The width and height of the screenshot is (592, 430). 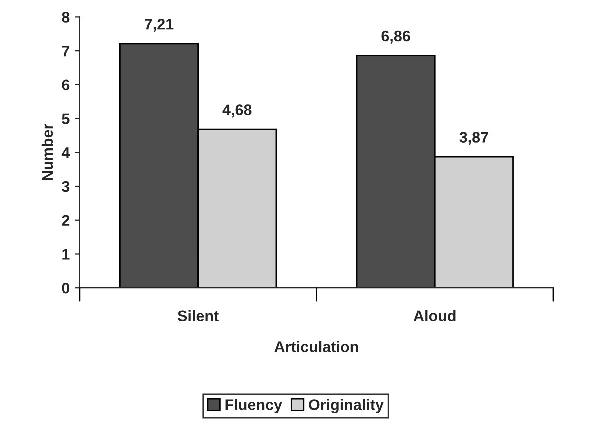 I want to click on legend-label: Originality, so click(x=346, y=406).